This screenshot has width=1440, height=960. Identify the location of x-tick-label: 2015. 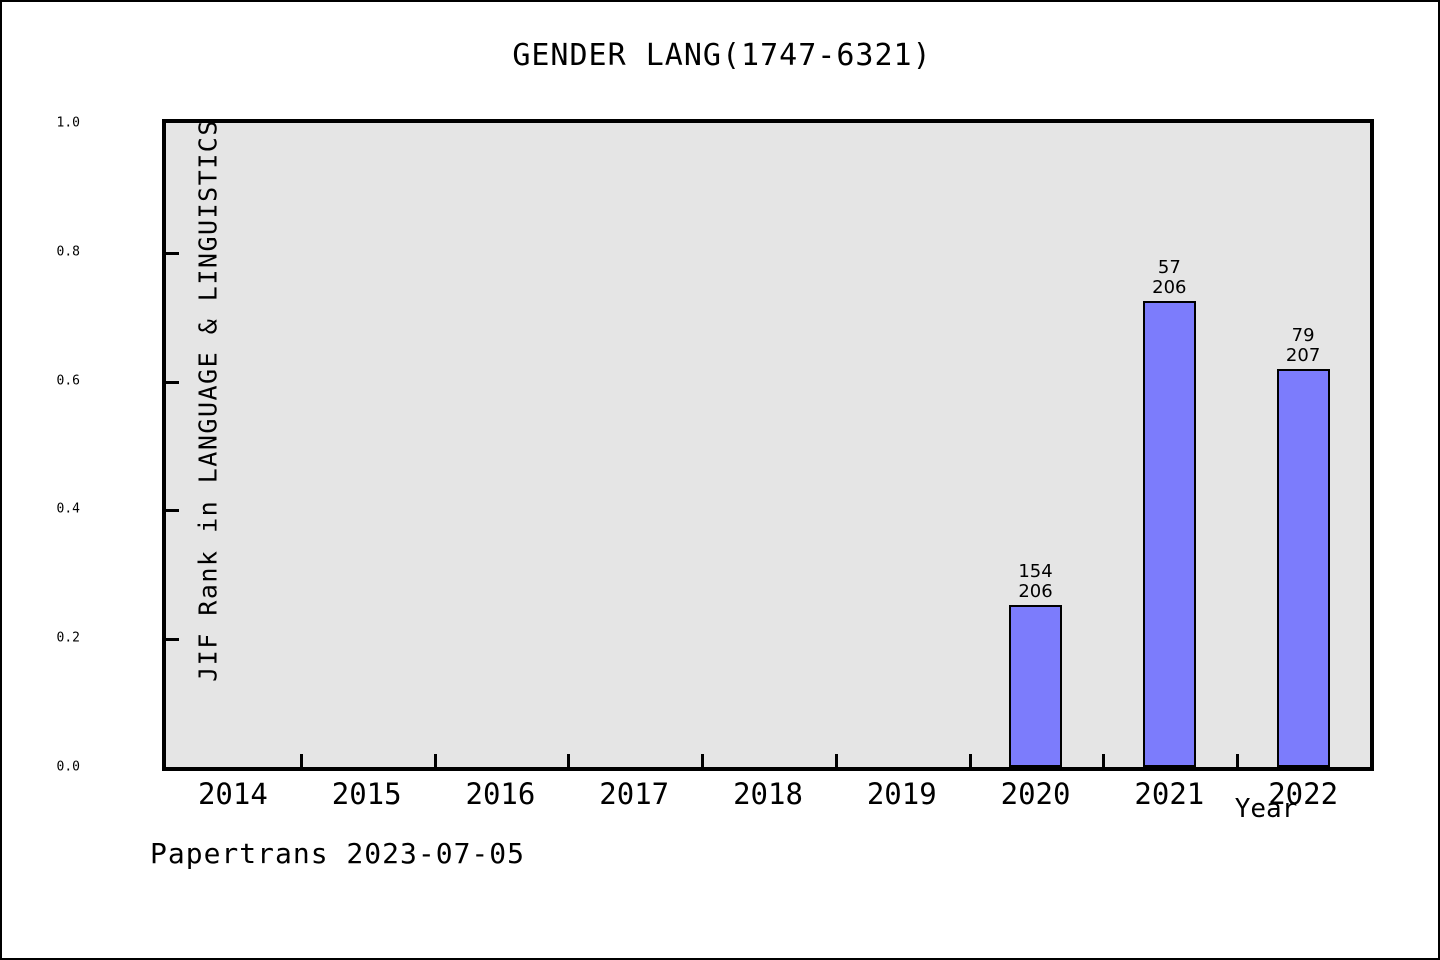
(366, 794).